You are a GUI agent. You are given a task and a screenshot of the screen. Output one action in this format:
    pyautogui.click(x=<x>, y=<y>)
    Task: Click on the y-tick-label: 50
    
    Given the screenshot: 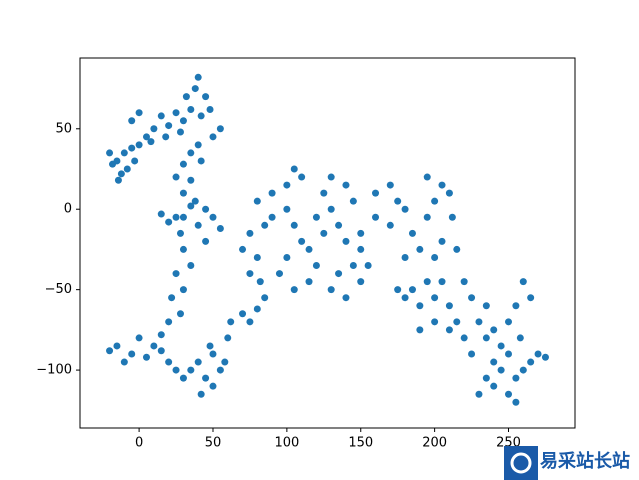 What is the action you would take?
    pyautogui.click(x=63, y=128)
    